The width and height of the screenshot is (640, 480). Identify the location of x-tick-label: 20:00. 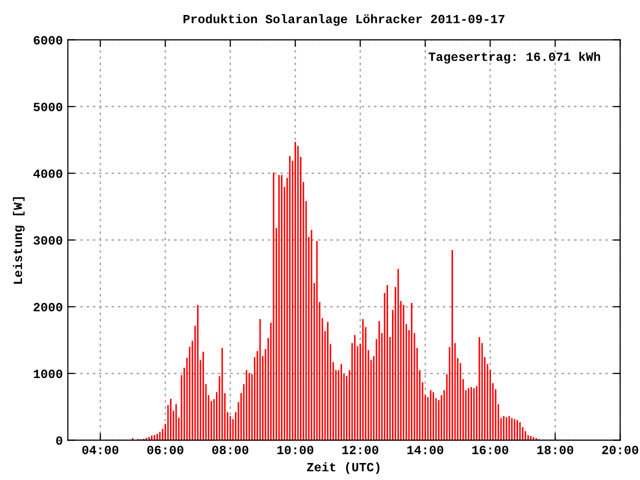
(620, 450).